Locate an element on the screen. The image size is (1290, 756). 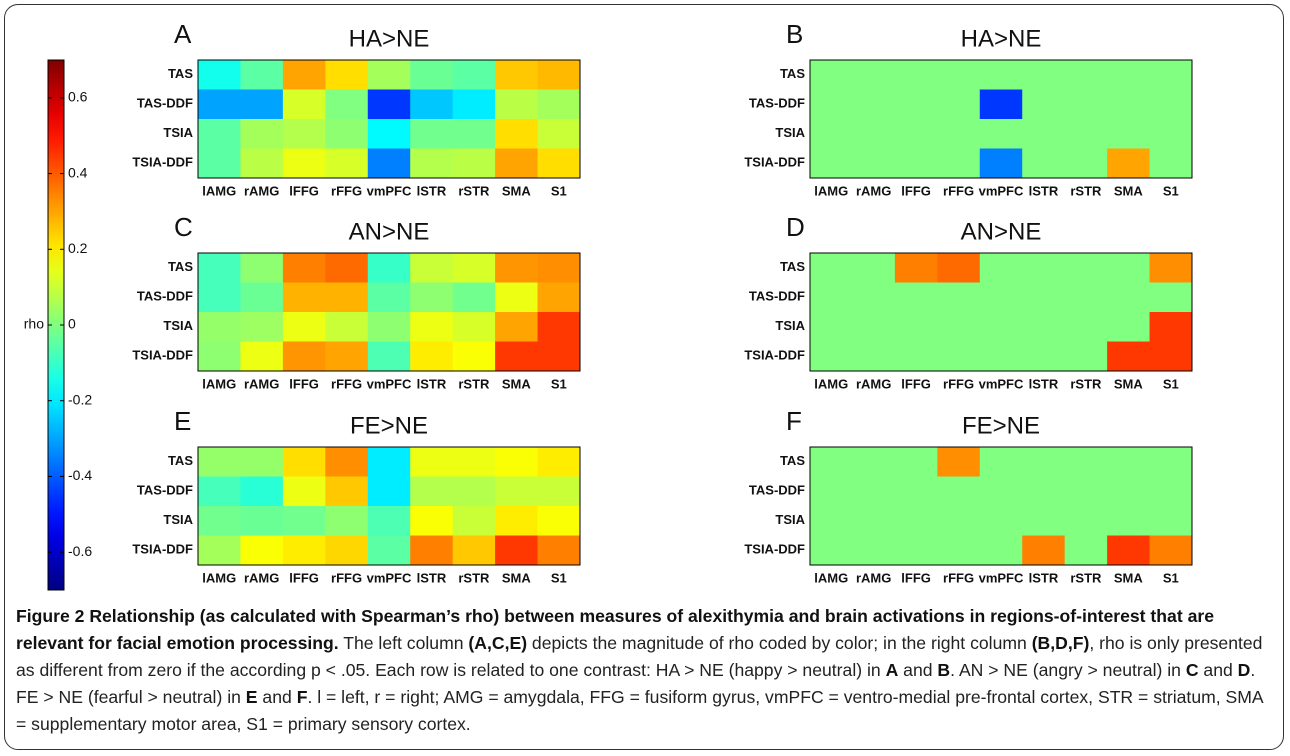
panel-title: HA>NE is located at coordinates (1001, 38).